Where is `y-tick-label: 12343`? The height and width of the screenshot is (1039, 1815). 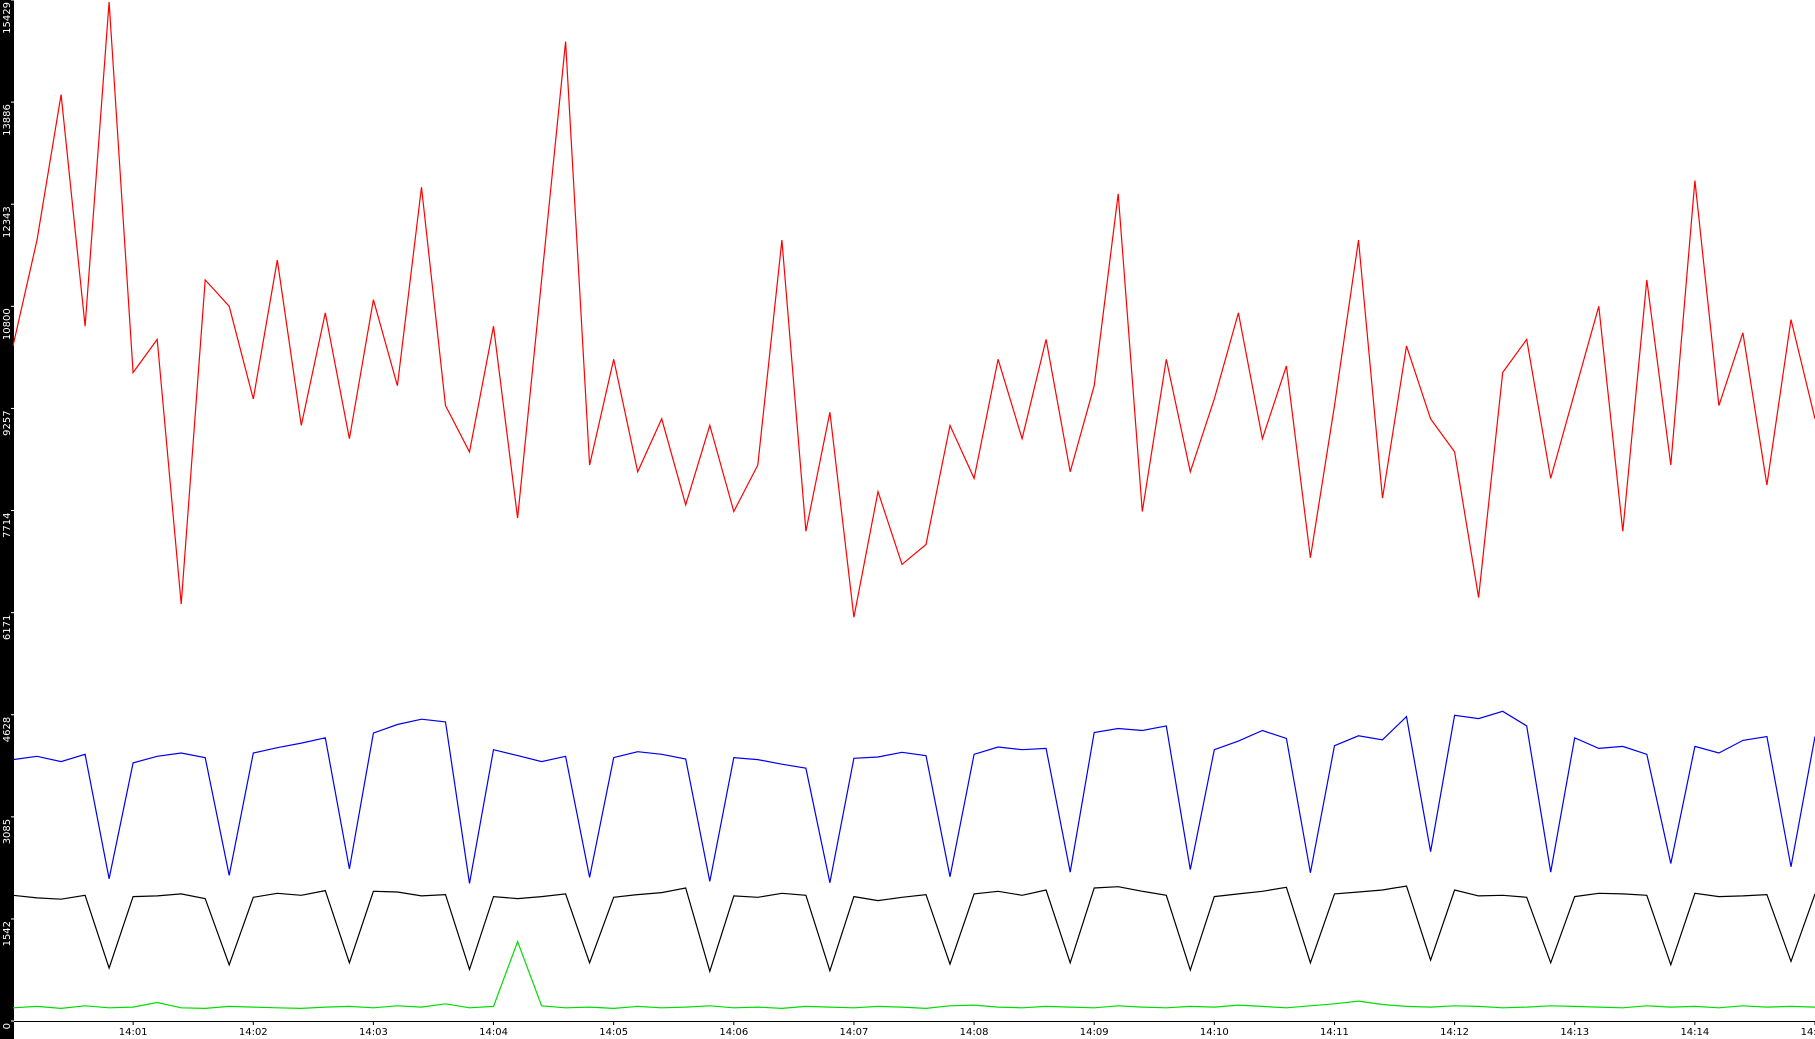
y-tick-label: 12343 is located at coordinates (7, 222).